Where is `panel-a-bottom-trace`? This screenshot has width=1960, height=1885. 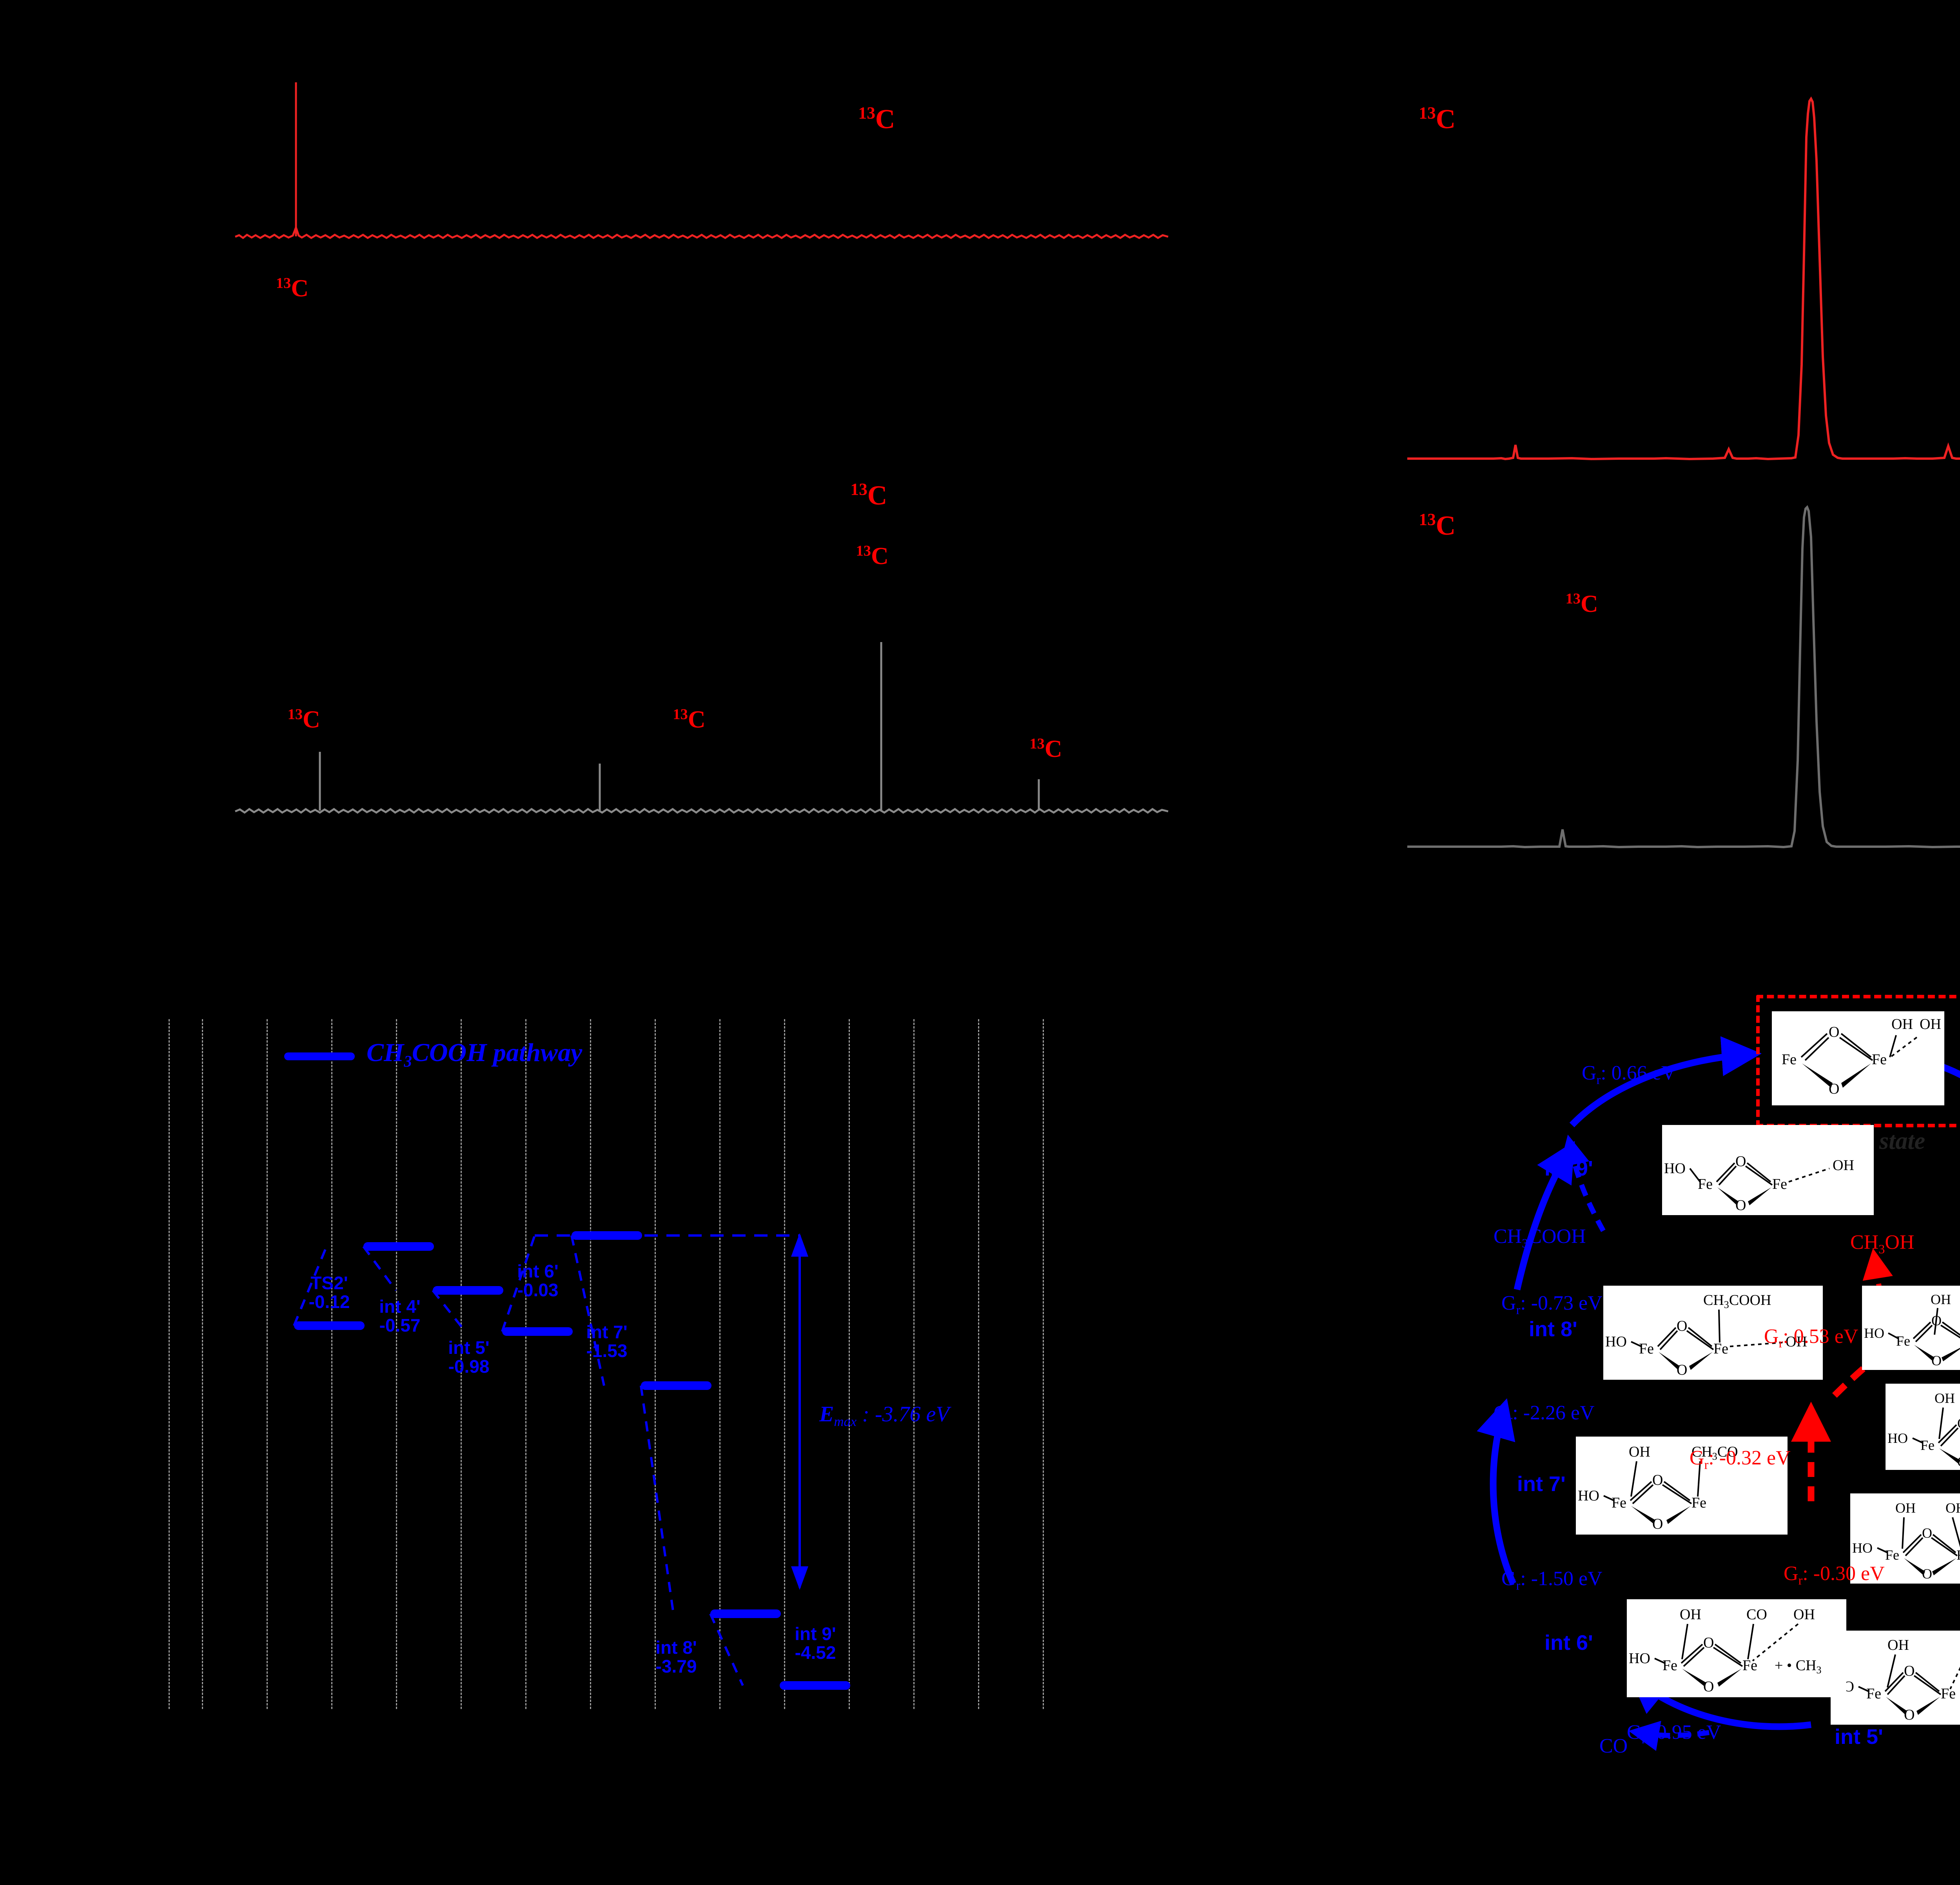 panel-a-bottom-trace is located at coordinates (702, 728).